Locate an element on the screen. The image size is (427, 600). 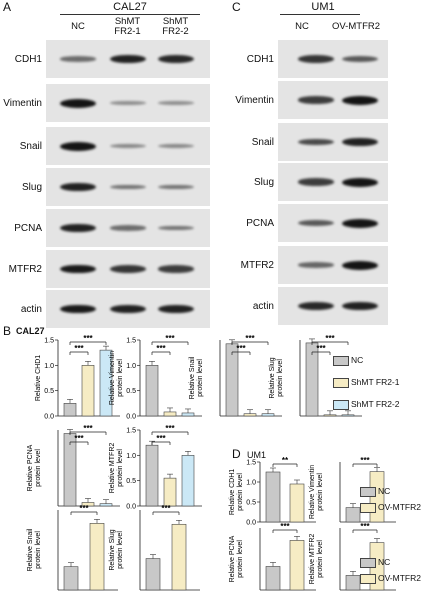
panel-a-col-sh2: ShMT FR2-2 is located at coordinates (175, 26).